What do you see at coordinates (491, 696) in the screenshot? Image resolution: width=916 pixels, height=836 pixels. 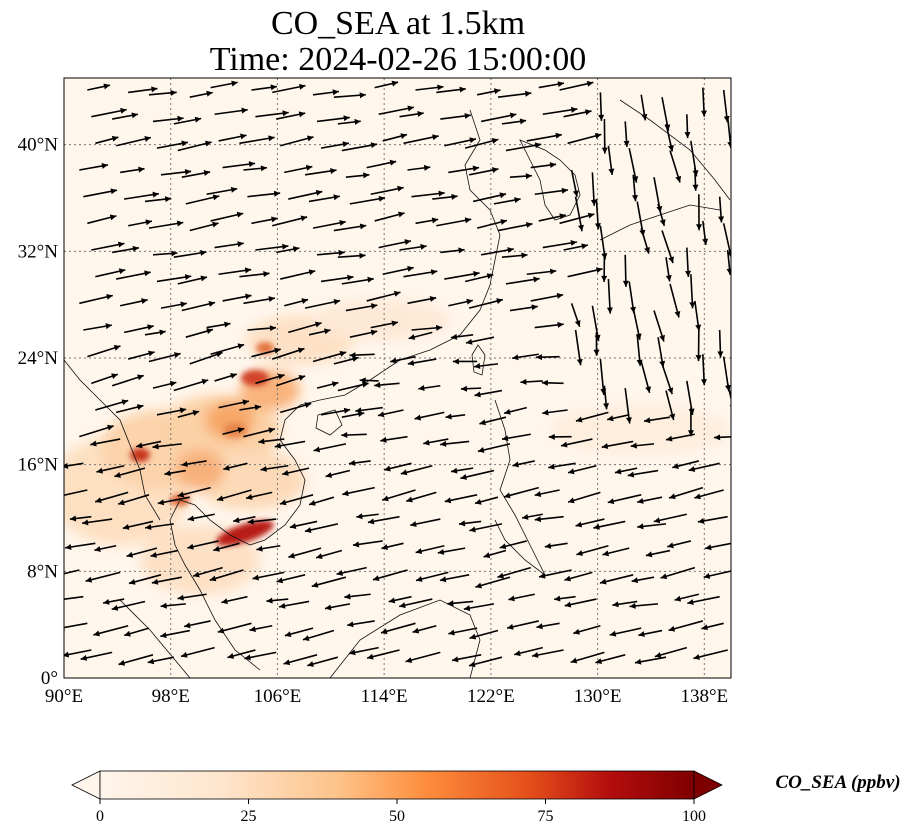 I see `lon-tick-label: 122°E` at bounding box center [491, 696].